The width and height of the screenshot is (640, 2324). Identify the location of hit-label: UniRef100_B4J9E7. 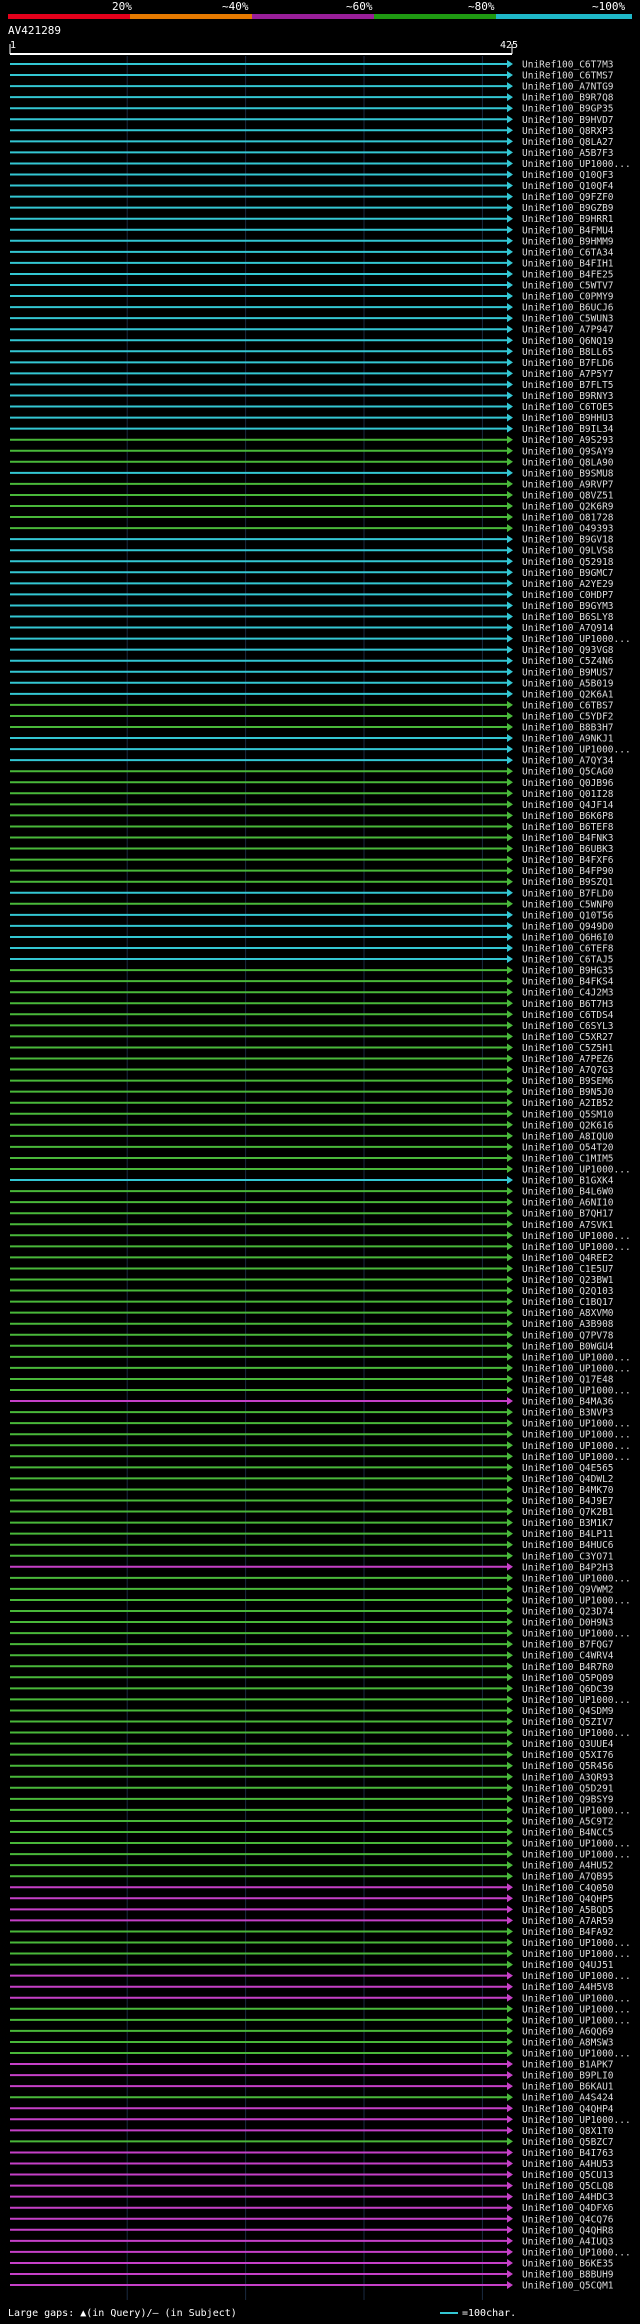
(568, 1501).